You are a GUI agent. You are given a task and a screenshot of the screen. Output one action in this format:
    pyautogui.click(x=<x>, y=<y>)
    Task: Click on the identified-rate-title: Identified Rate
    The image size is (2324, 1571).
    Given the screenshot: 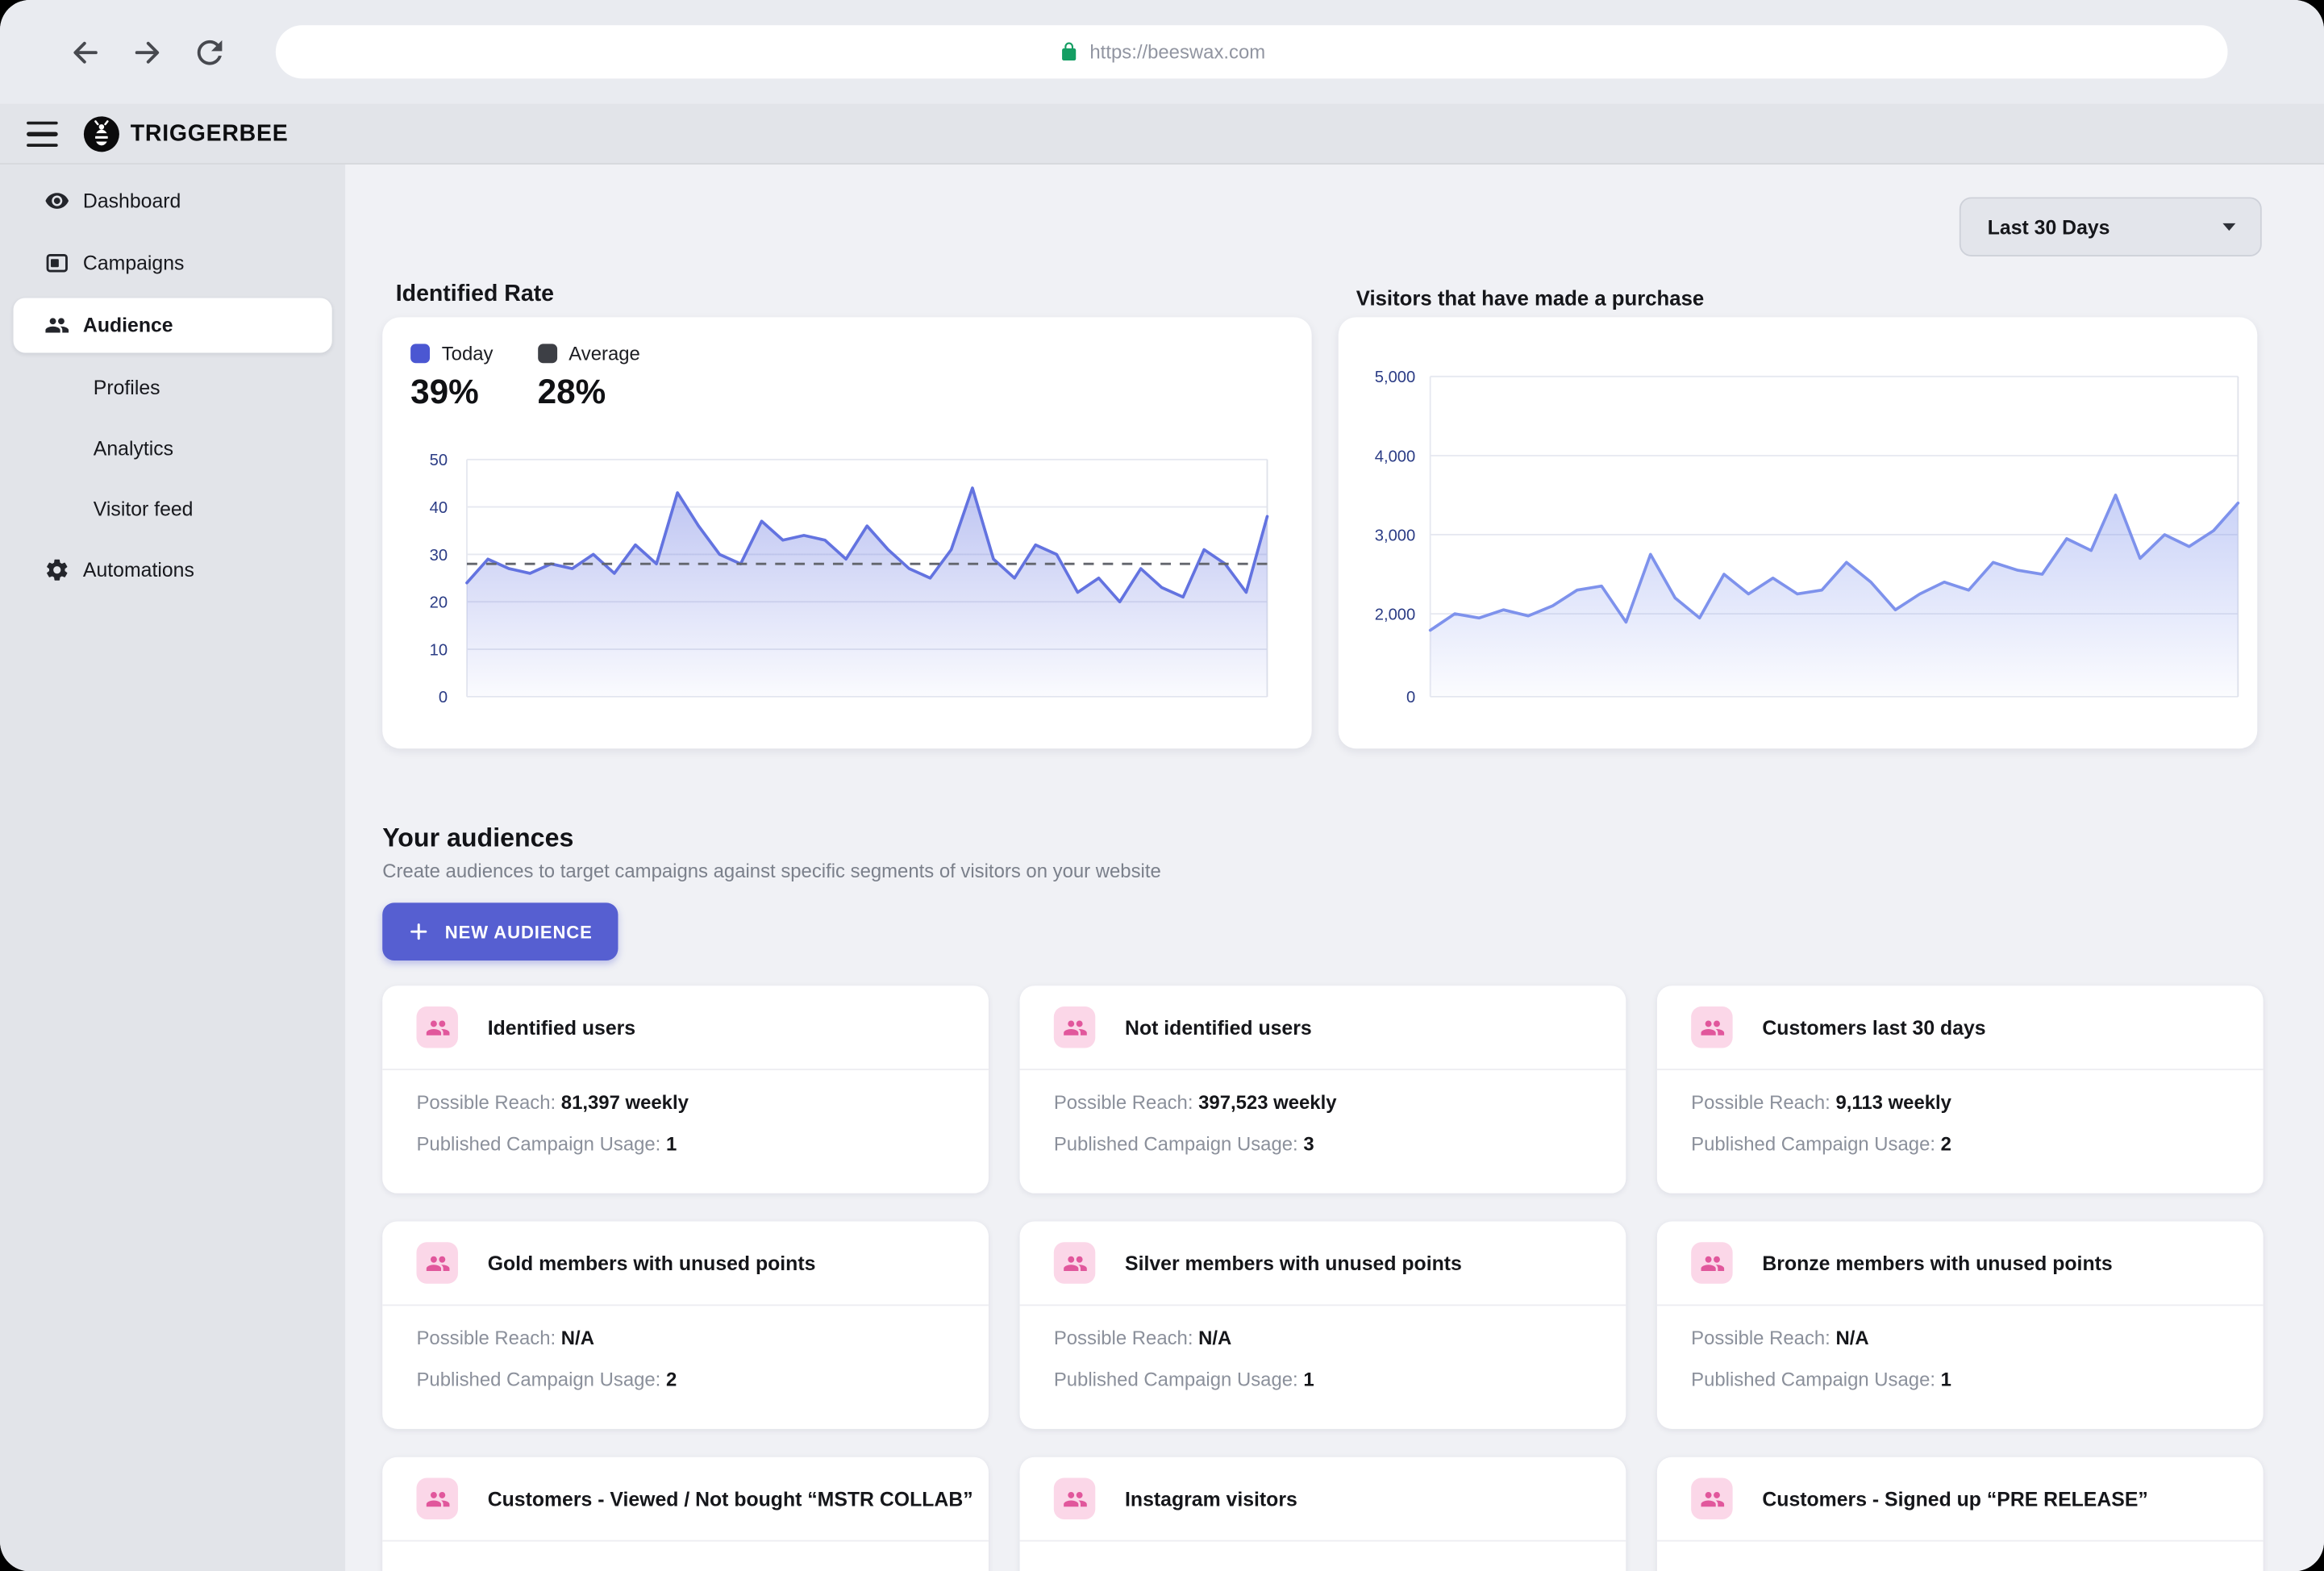 What is the action you would take?
    pyautogui.click(x=475, y=294)
    